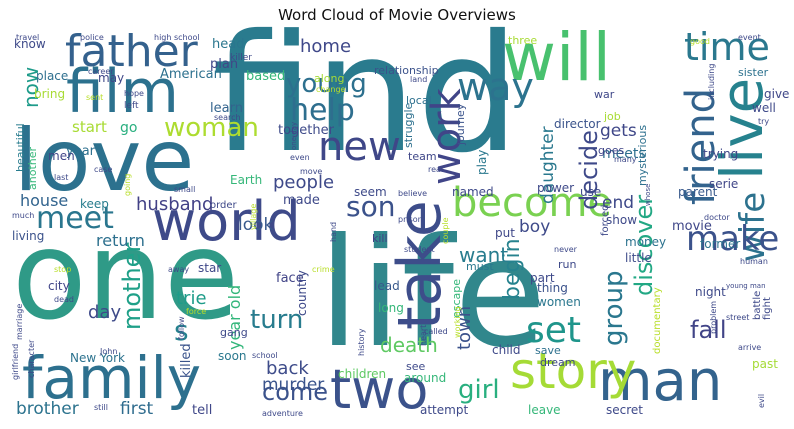 This screenshot has width=794, height=429. Describe the element at coordinates (265, 355) in the screenshot. I see `word-school: school` at that location.